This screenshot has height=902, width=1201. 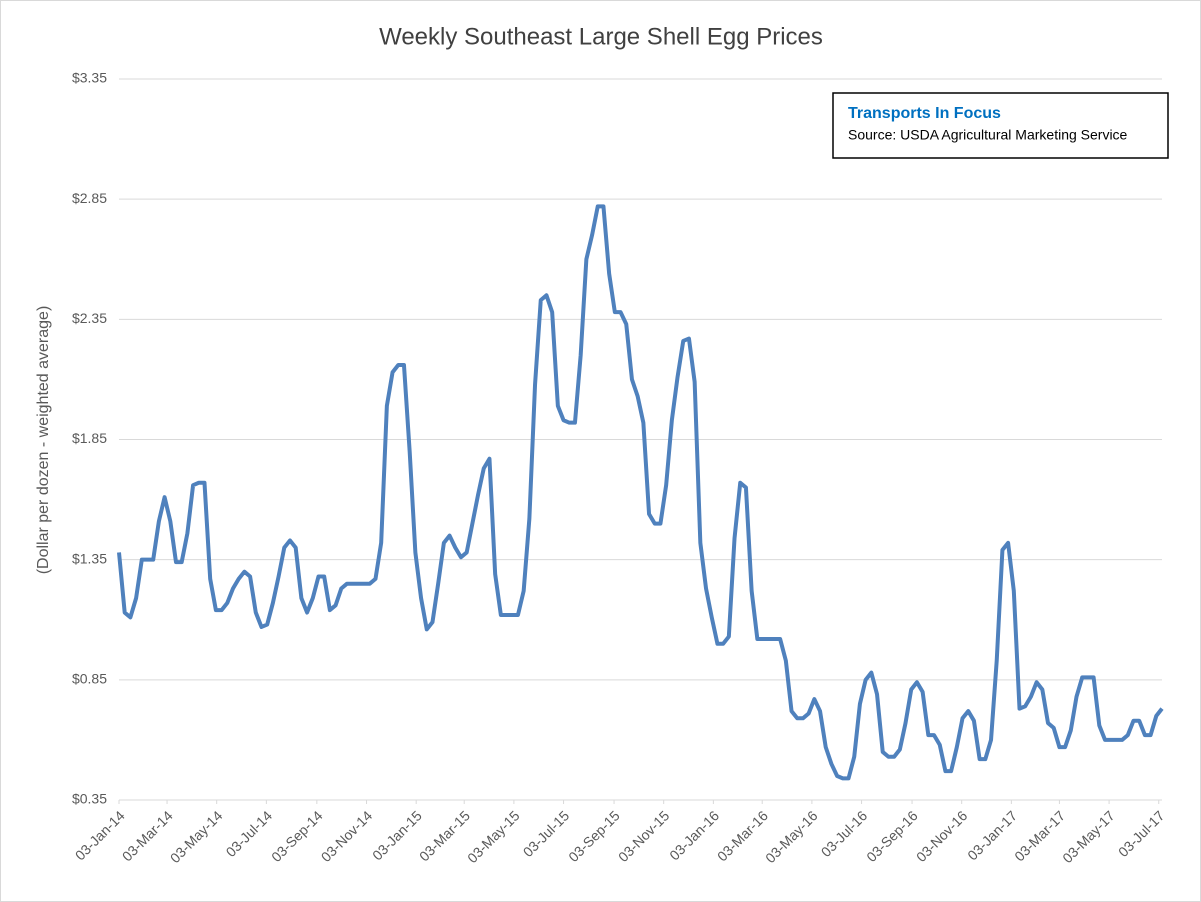 I want to click on annotation-box, so click(x=1000, y=125).